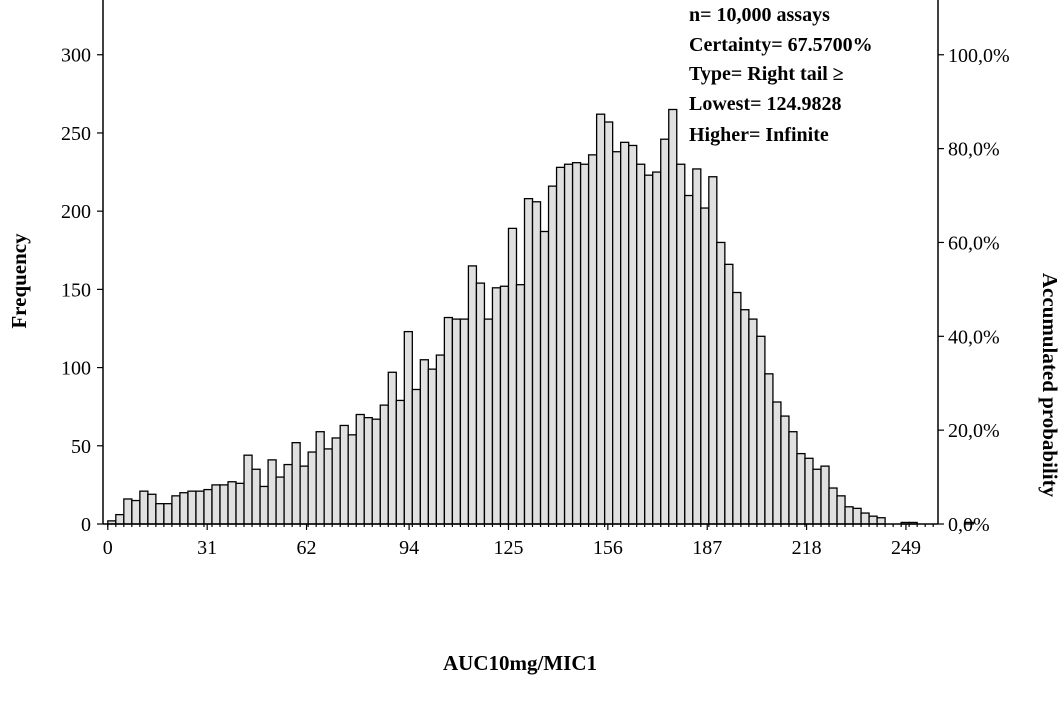 This screenshot has height=706, width=1063. What do you see at coordinates (508, 548) in the screenshot?
I see `x-tick-label: 125` at bounding box center [508, 548].